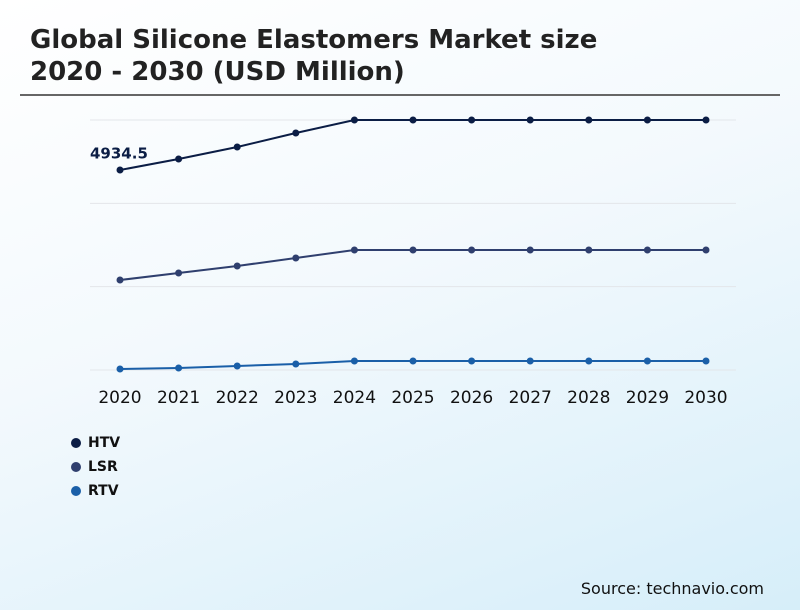 This screenshot has height=610, width=800. Describe the element at coordinates (471, 398) in the screenshot. I see `x-tick-label: 2026` at that location.